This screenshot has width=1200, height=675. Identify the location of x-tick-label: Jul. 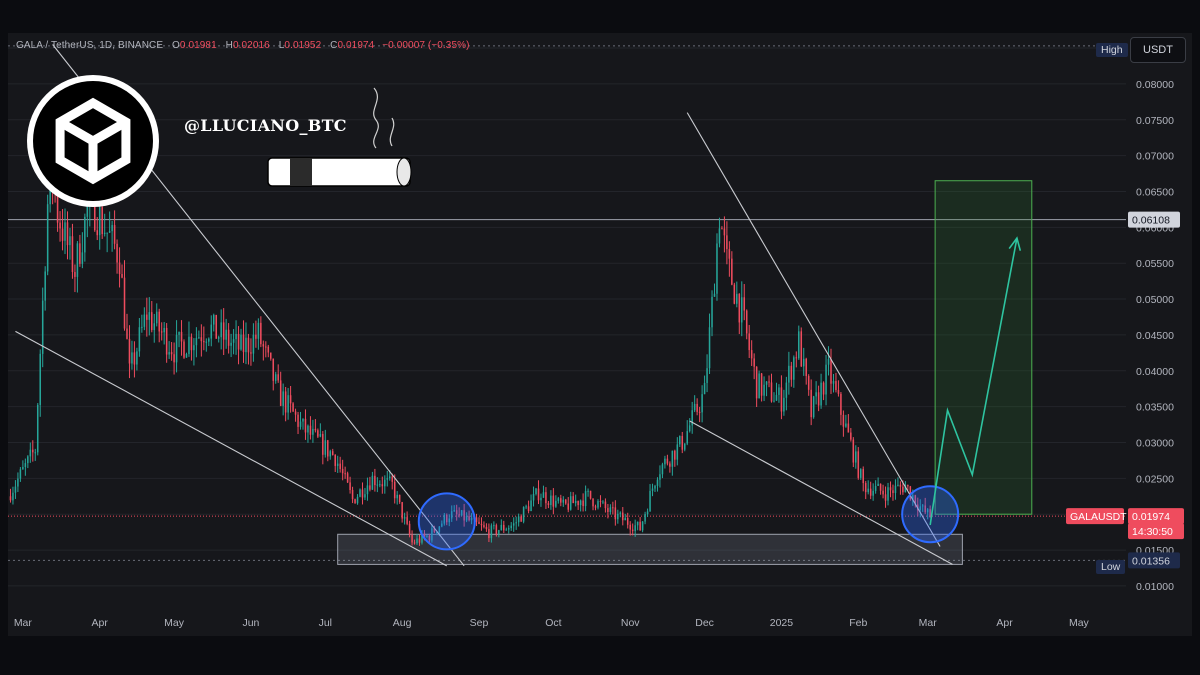
(325, 623).